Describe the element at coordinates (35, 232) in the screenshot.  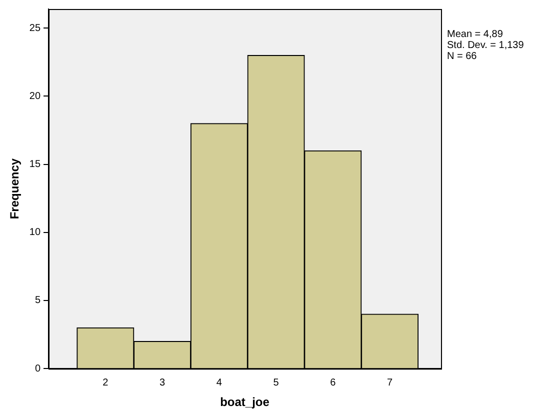
I see `y-tick-label: 10` at that location.